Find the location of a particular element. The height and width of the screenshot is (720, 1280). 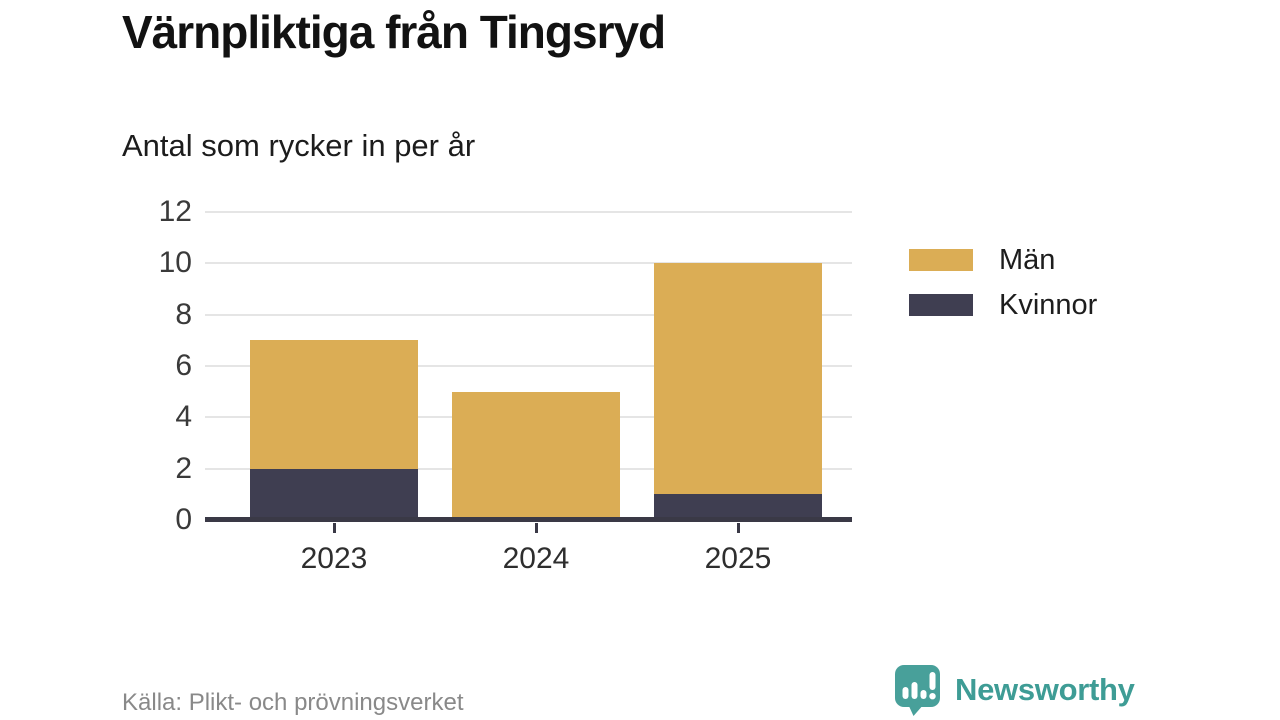

gridline-y8 is located at coordinates (528, 314).